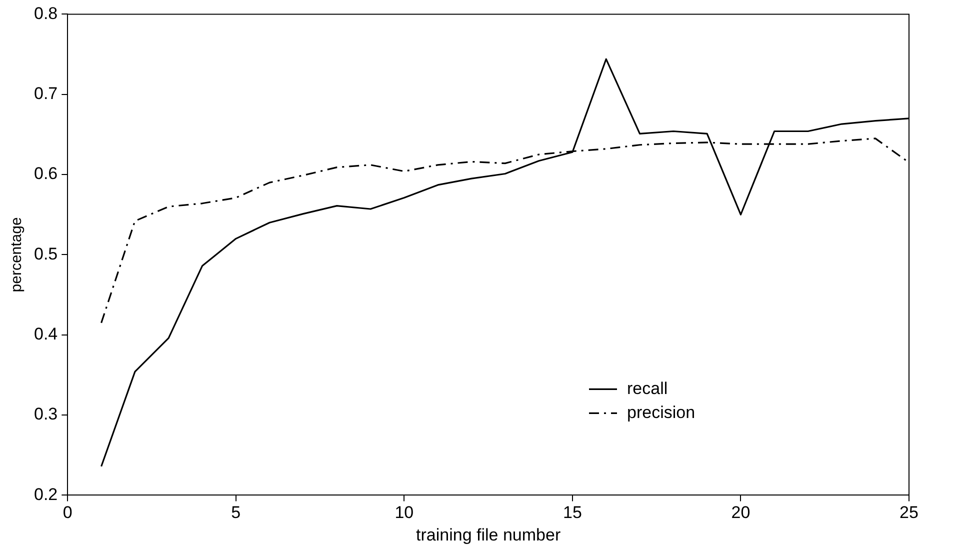 The height and width of the screenshot is (550, 959). Describe the element at coordinates (46, 94) in the screenshot. I see `y-tick-label: 0.7` at that location.